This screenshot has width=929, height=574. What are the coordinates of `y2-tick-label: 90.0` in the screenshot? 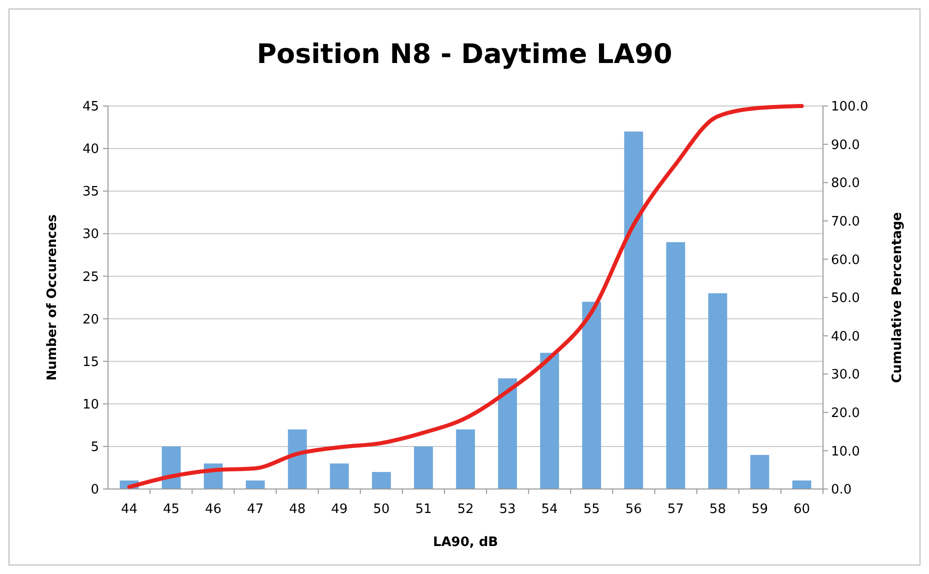 It's located at (845, 145).